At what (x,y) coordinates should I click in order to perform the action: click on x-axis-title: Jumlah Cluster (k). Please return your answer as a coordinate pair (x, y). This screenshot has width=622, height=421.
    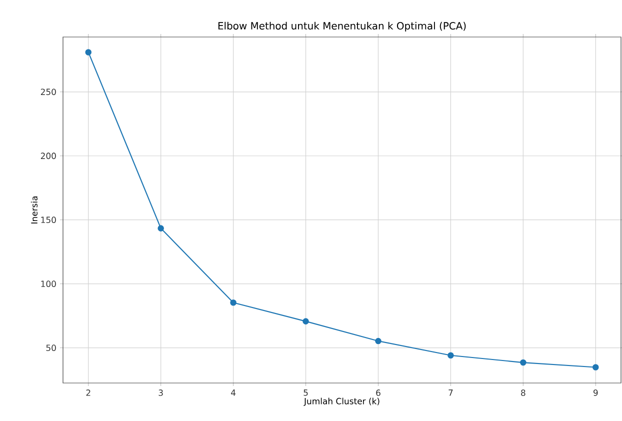
    Looking at the image, I should click on (342, 402).